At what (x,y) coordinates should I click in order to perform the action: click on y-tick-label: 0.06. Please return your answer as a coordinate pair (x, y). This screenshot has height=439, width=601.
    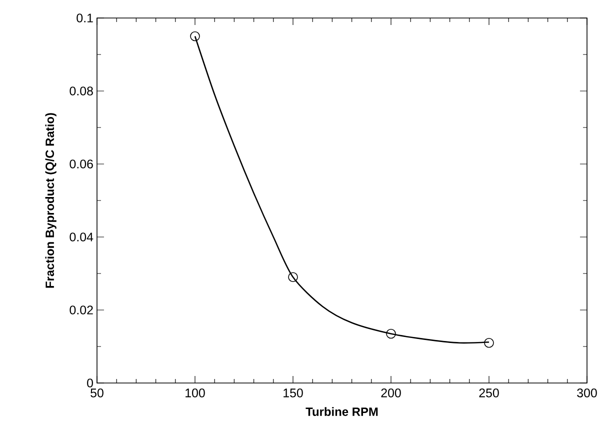
    Looking at the image, I should click on (81, 164).